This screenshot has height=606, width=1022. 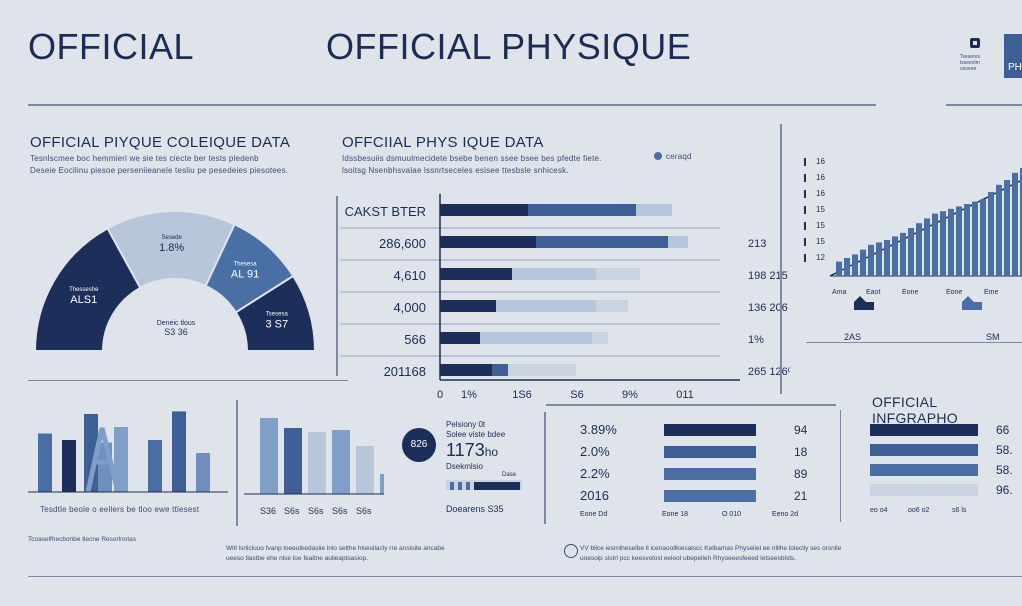 What do you see at coordinates (576, 395) in the screenshot?
I see `bar-x-tick: S6` at bounding box center [576, 395].